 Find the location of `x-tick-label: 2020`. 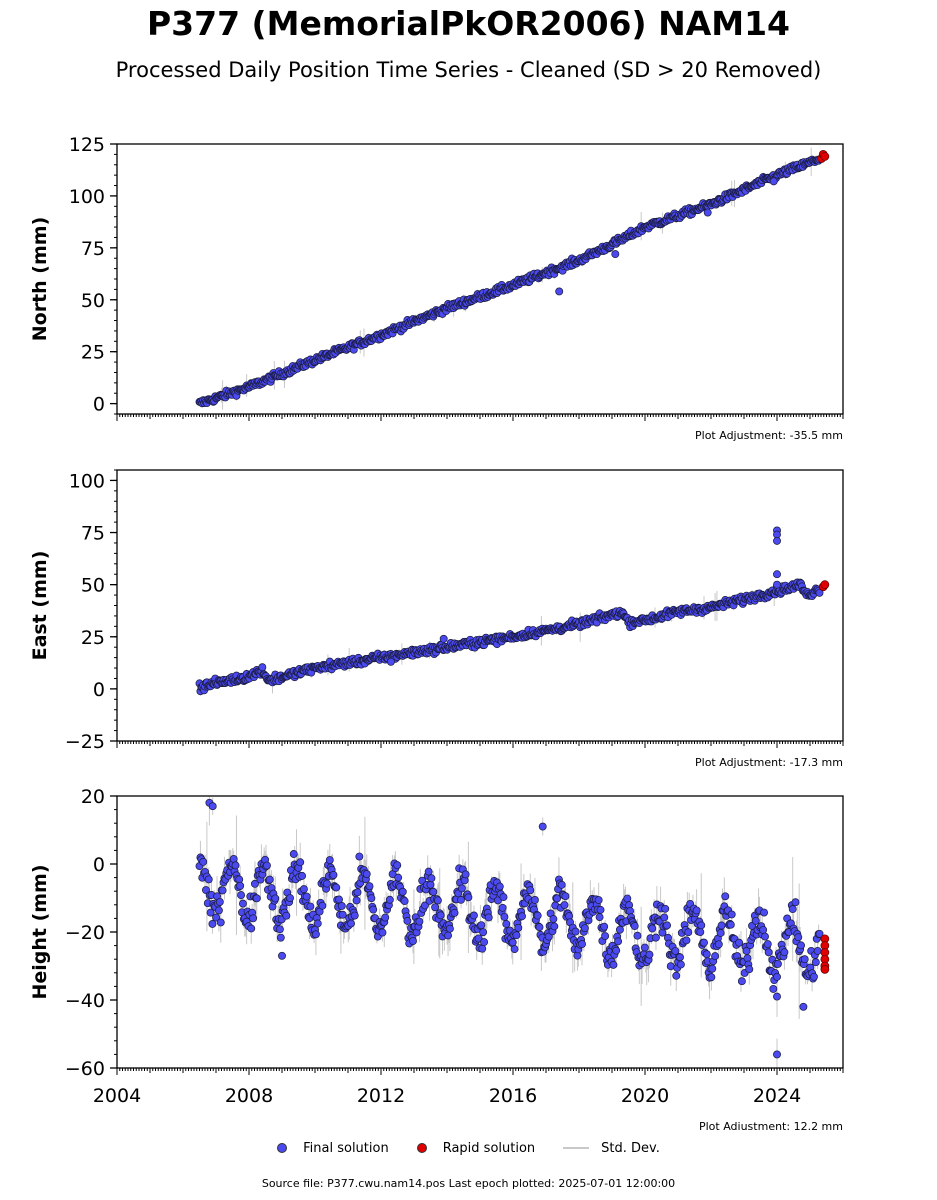

x-tick-label: 2020 is located at coordinates (645, 1096).